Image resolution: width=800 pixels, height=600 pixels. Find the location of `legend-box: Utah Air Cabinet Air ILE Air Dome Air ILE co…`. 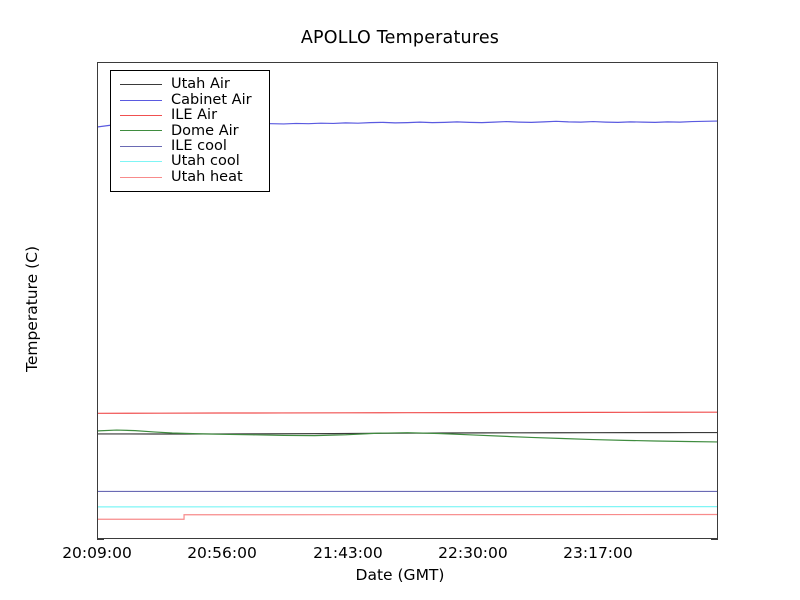

legend-box: Utah Air Cabinet Air ILE Air Dome Air ILE co… is located at coordinates (190, 131).